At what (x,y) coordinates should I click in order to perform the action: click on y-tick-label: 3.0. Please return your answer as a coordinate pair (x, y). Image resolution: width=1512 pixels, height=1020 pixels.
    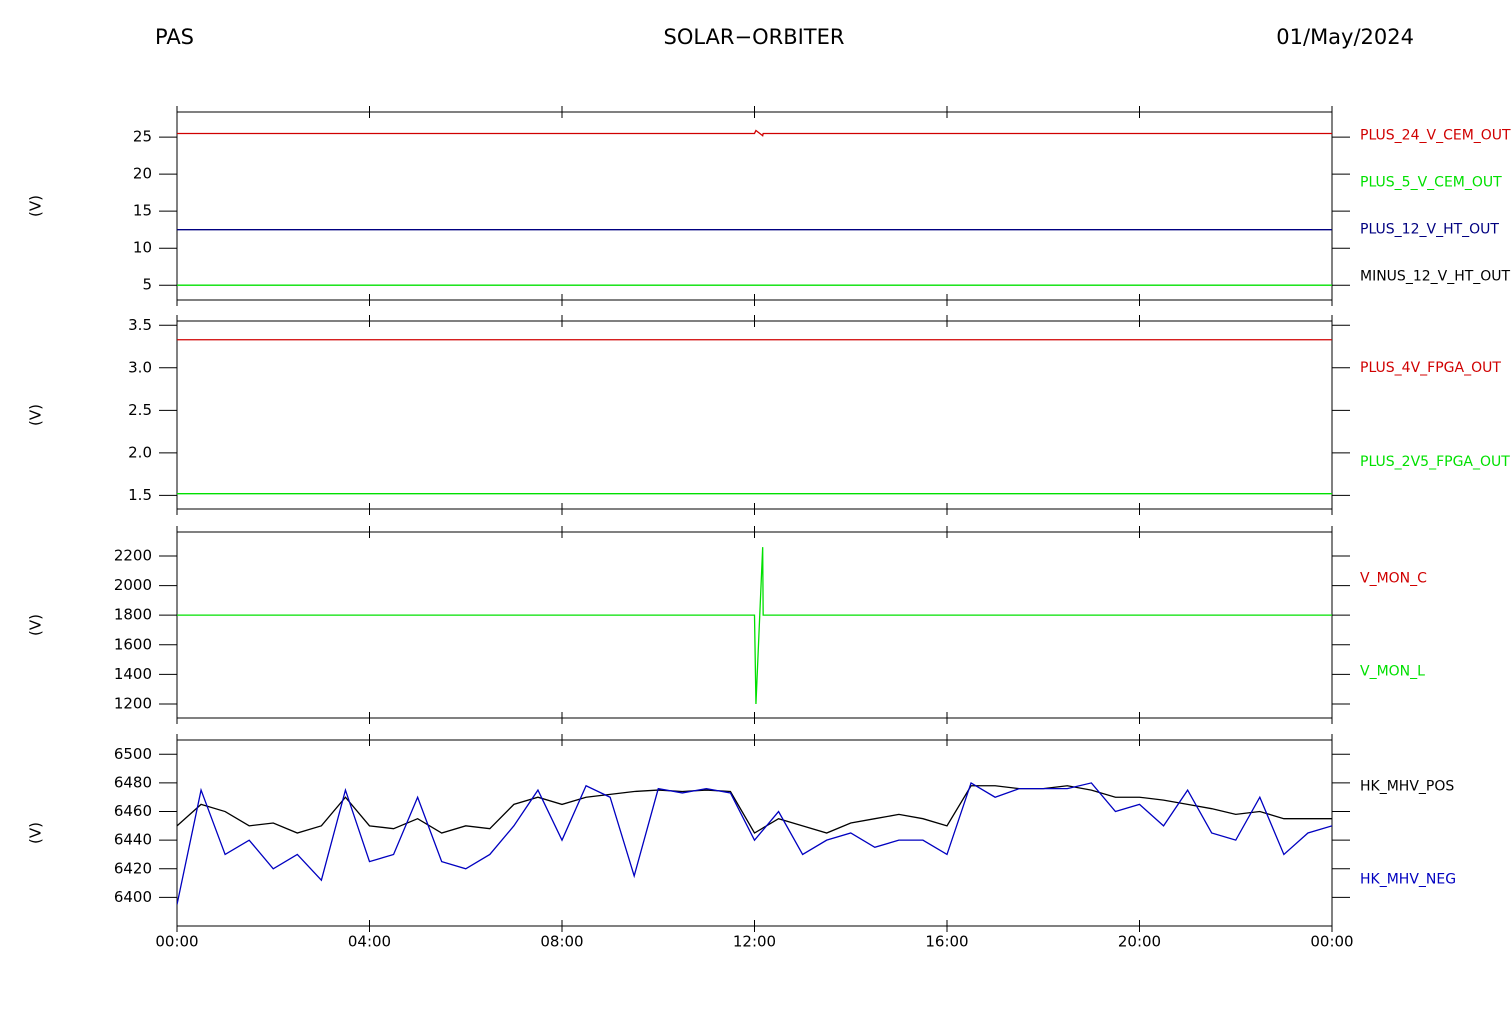
    Looking at the image, I should click on (140, 367).